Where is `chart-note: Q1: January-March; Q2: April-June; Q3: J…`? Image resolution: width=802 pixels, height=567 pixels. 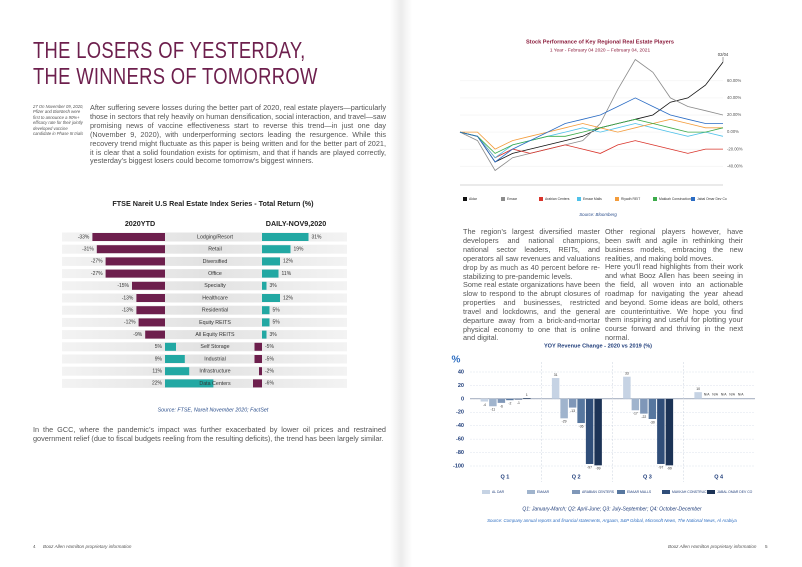 chart-note: Q1: January-March; Q2: April-June; Q3: J… is located at coordinates (612, 509).